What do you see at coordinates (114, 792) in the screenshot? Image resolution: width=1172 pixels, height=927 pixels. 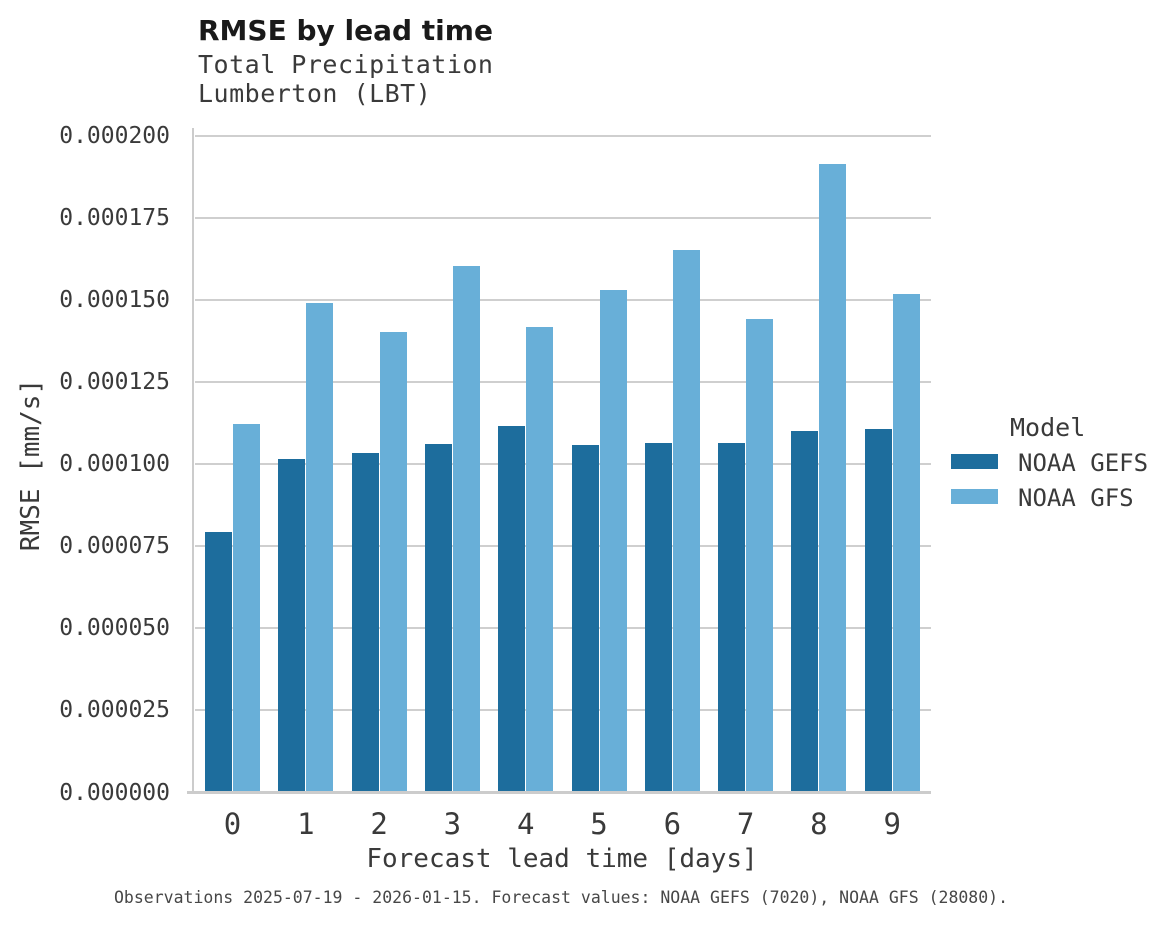 I see `y-tick-label-0.000000: 0.000000` at bounding box center [114, 792].